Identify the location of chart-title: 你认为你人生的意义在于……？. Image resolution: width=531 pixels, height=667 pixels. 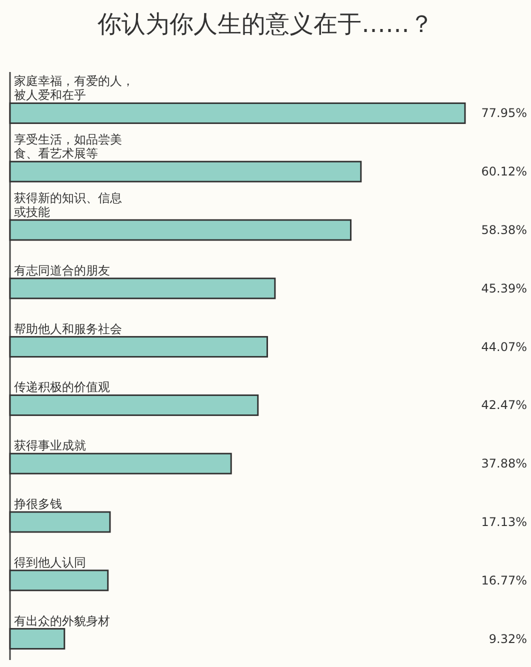
(265, 24).